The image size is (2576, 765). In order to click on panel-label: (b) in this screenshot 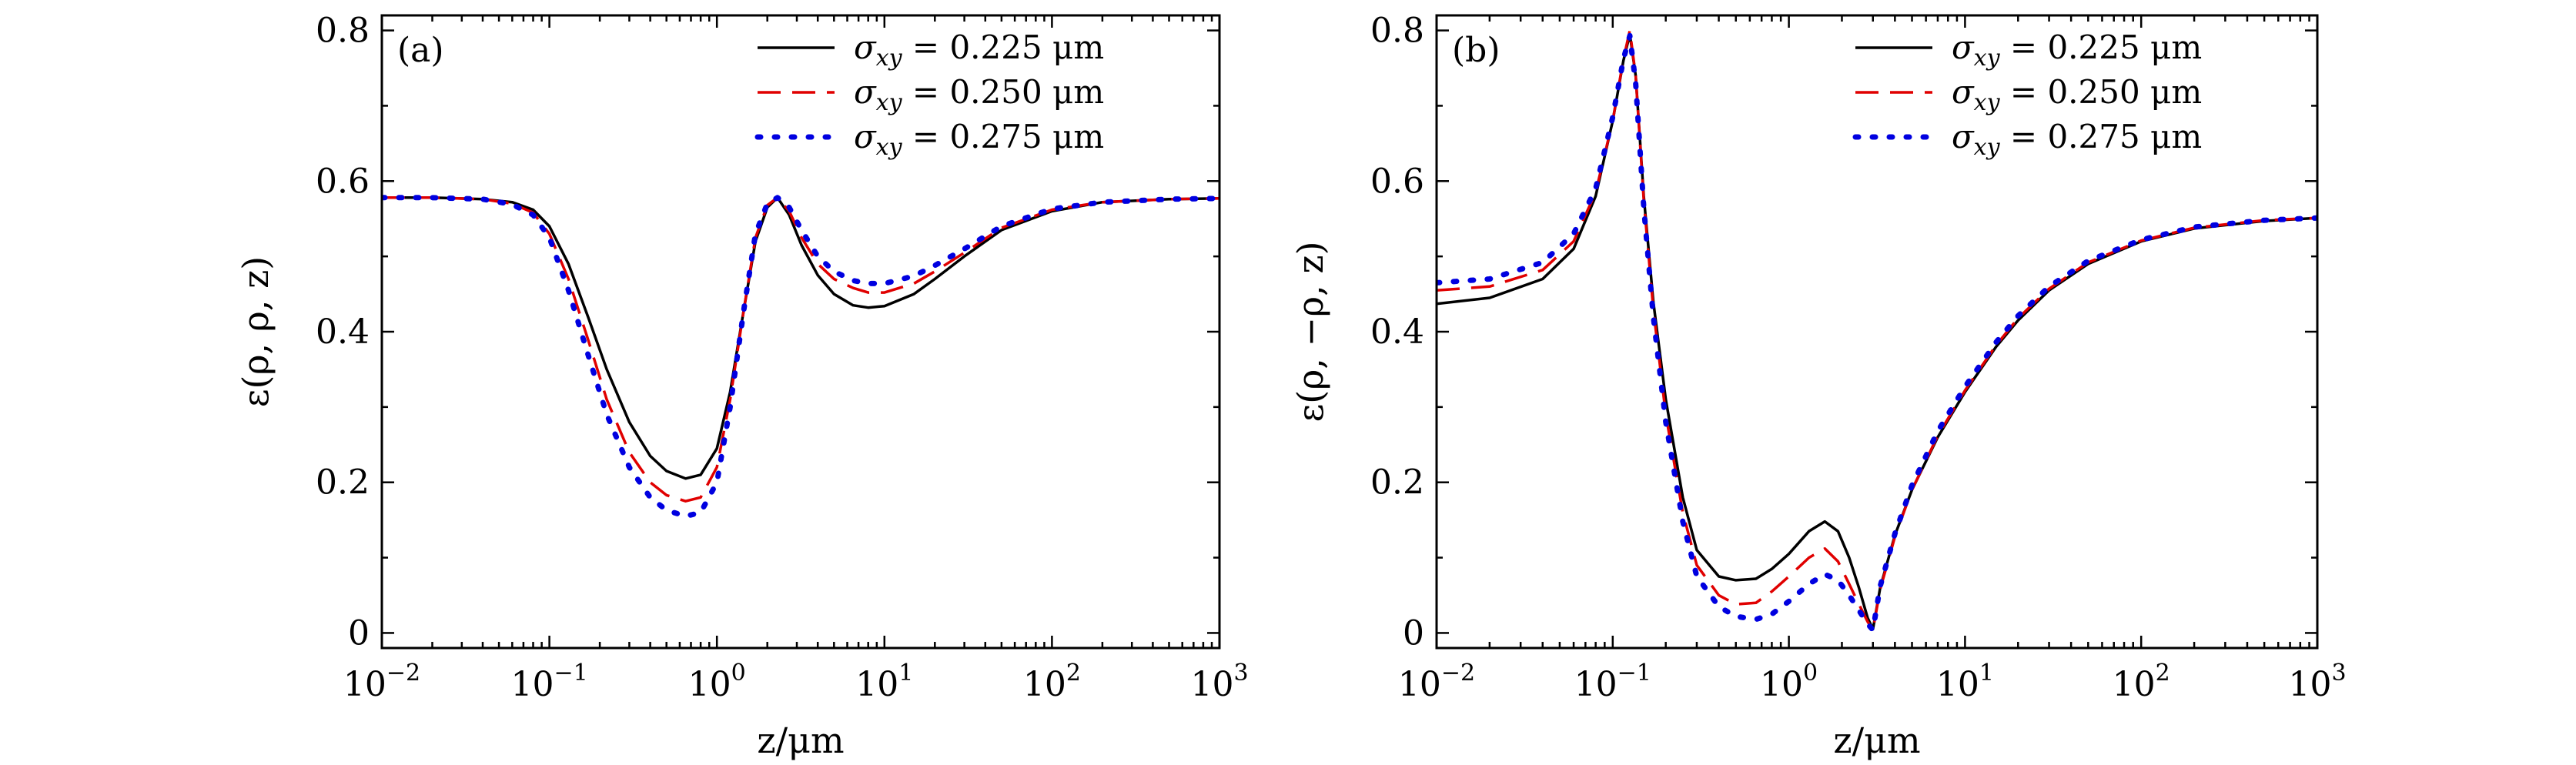, I will do `click(1476, 50)`.